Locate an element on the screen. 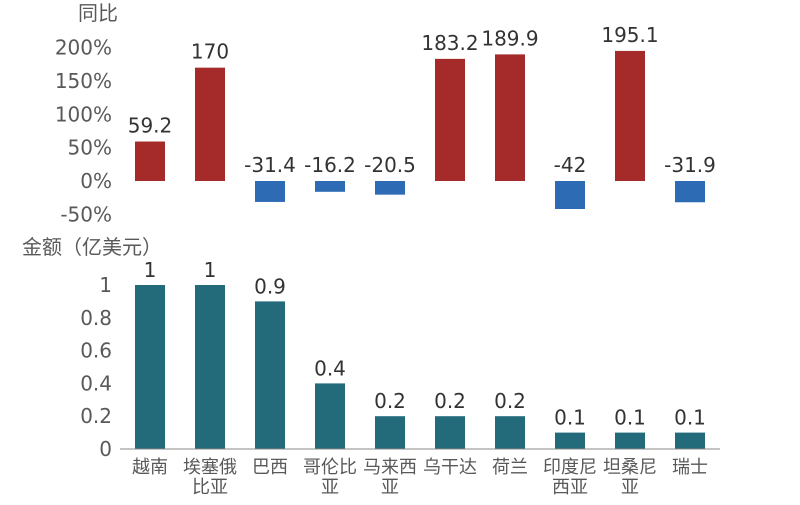 This screenshot has width=800, height=505. yoy-data-label: 183.2 is located at coordinates (449, 43).